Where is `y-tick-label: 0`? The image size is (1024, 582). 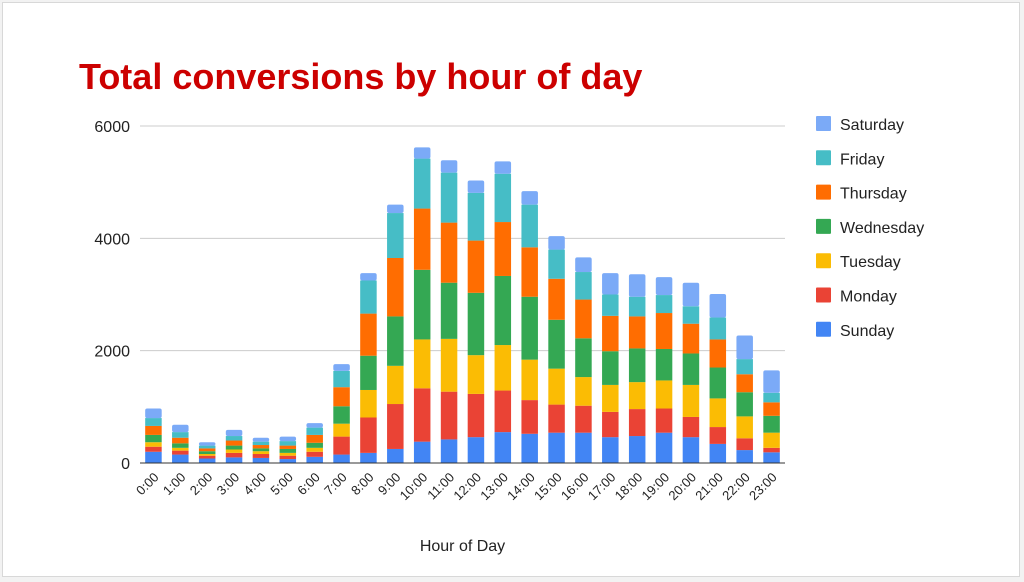
y-tick-label: 0 is located at coordinates (125, 464).